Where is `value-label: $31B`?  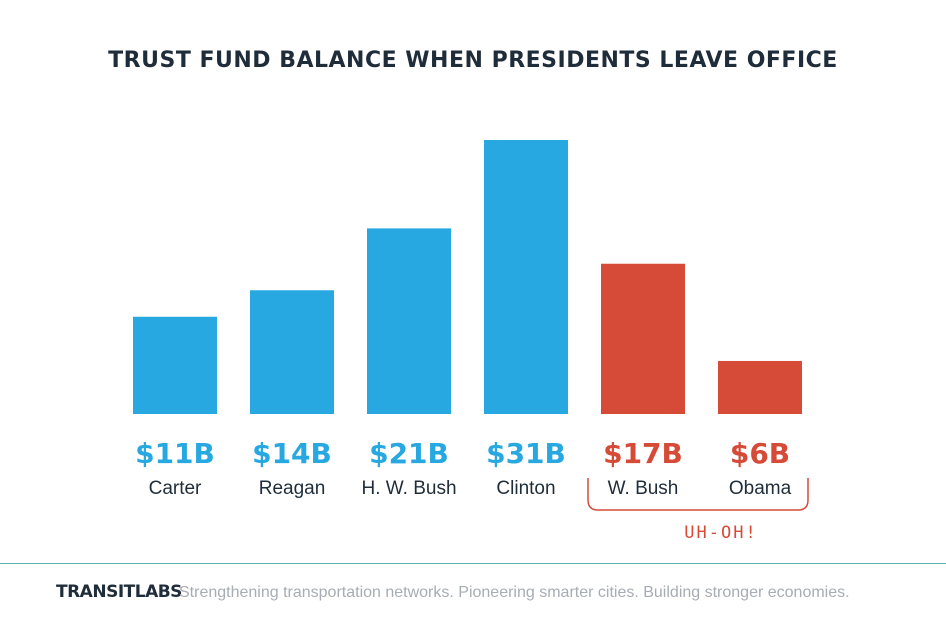
value-label: $31B is located at coordinates (526, 453).